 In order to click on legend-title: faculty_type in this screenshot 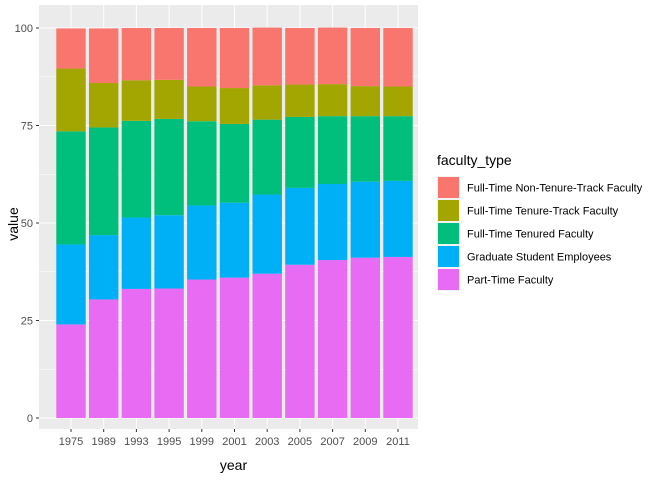, I will do `click(474, 160)`.